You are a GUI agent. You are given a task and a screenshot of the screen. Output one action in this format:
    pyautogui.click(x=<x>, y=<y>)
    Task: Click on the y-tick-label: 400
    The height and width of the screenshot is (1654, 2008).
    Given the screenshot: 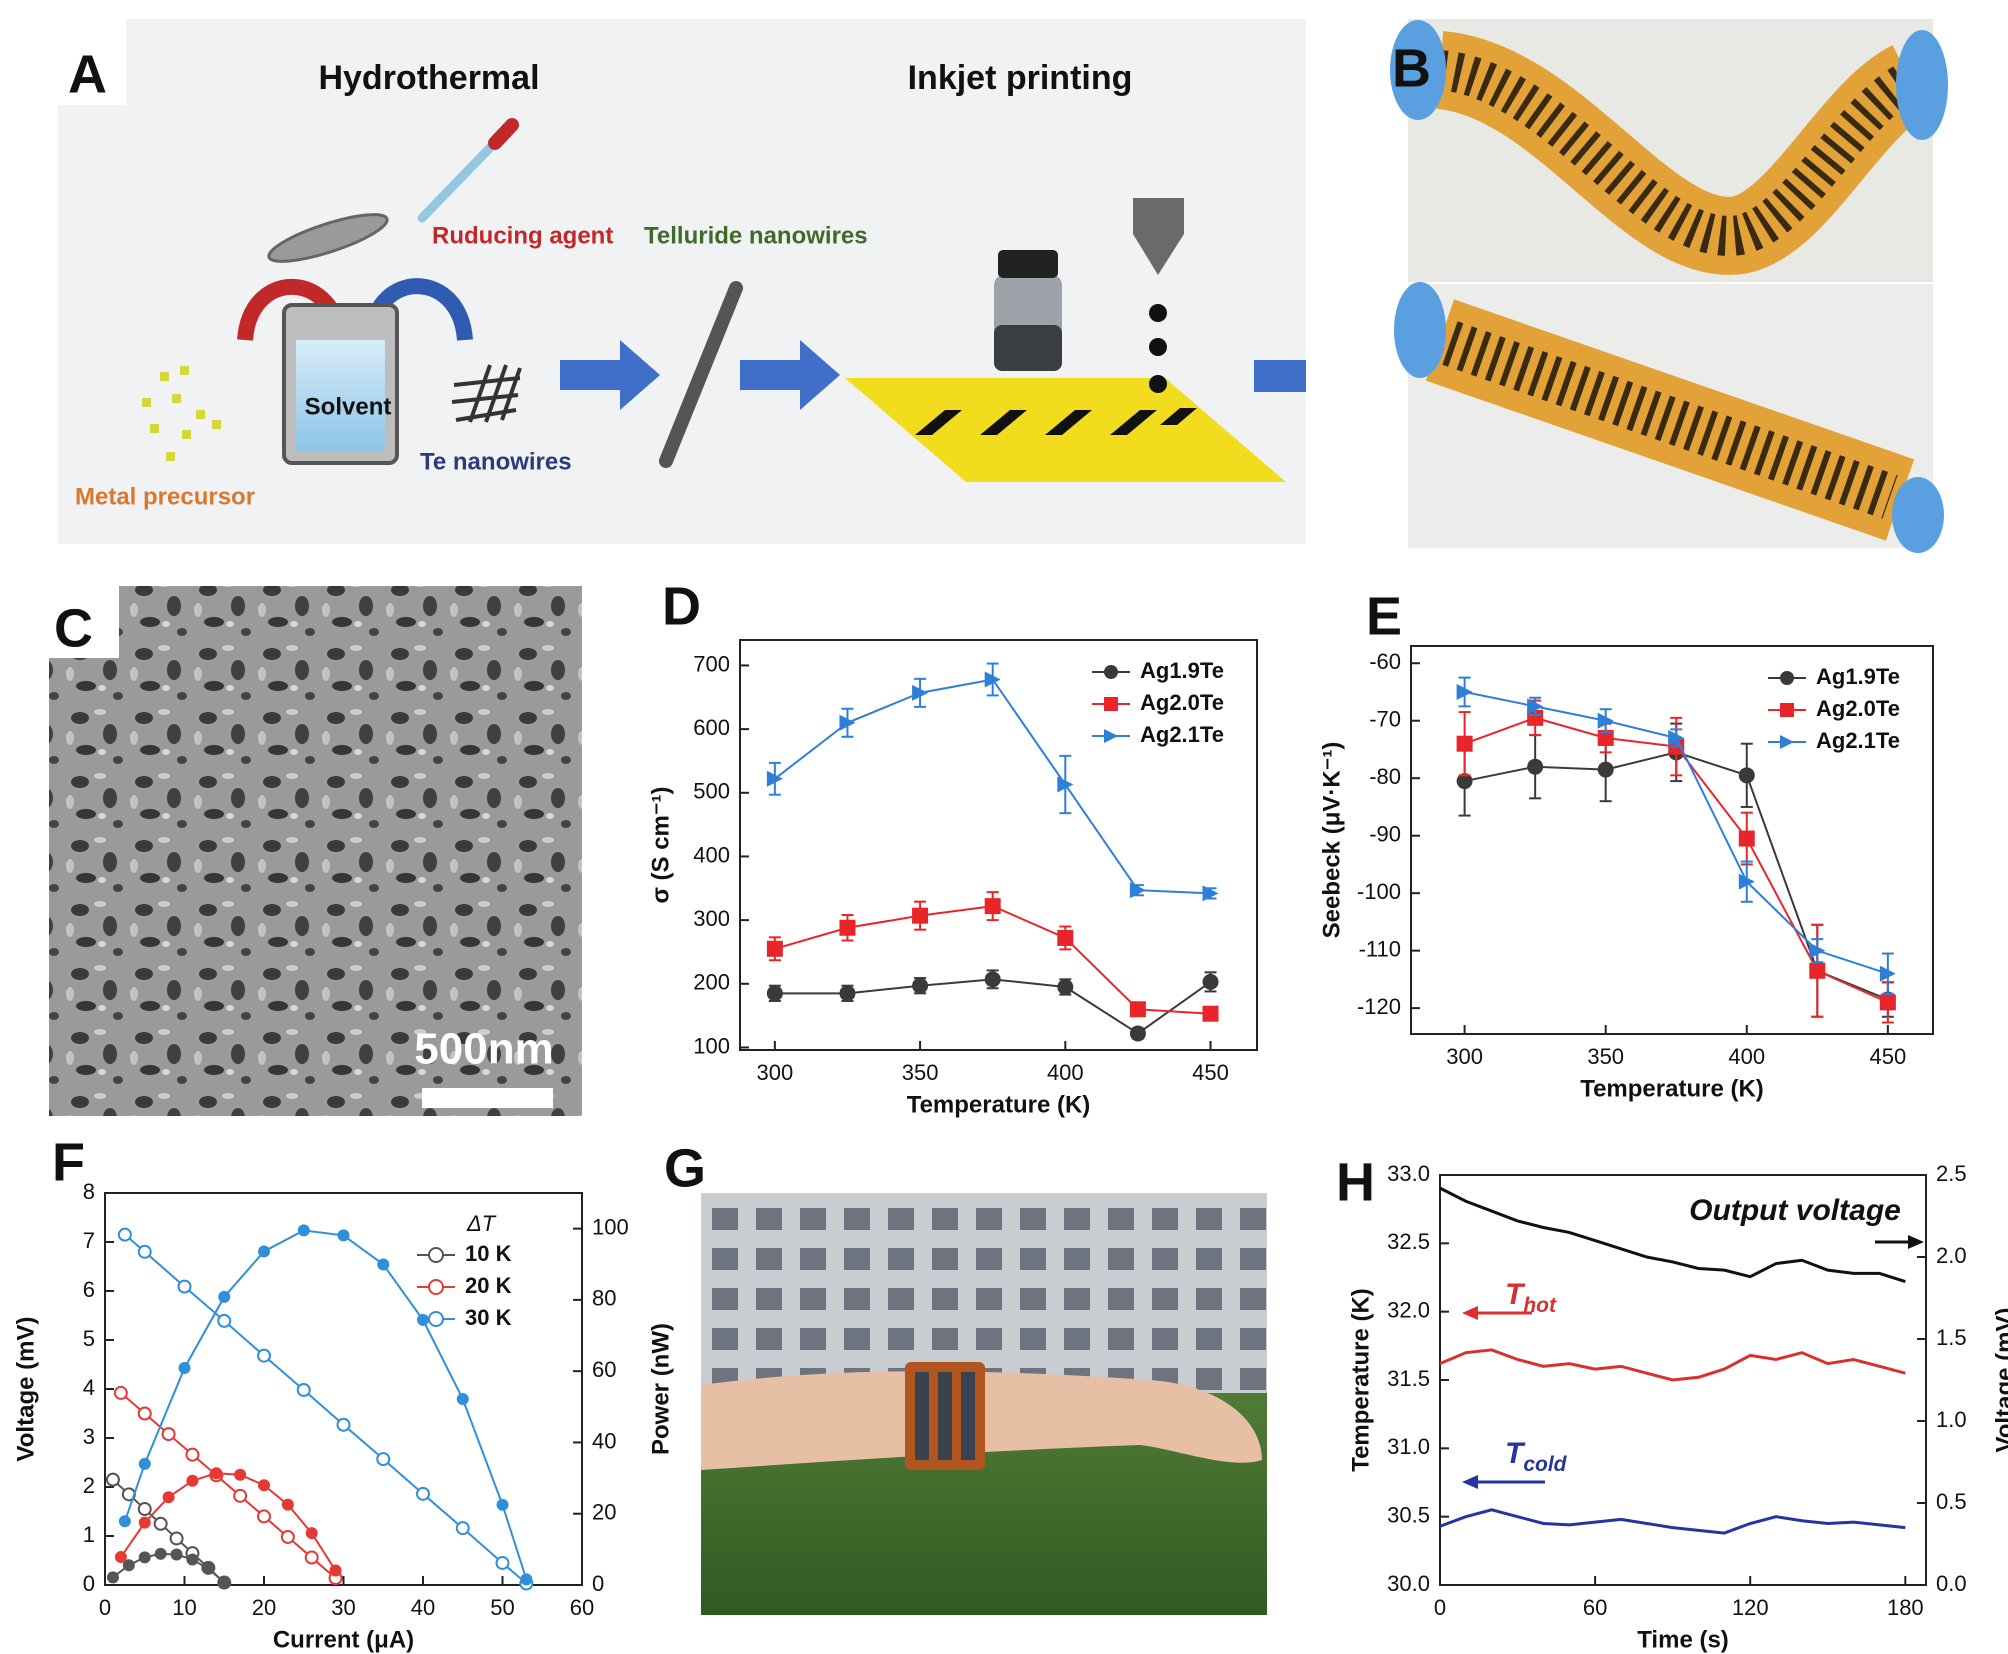 What is the action you would take?
    pyautogui.click(x=711, y=854)
    